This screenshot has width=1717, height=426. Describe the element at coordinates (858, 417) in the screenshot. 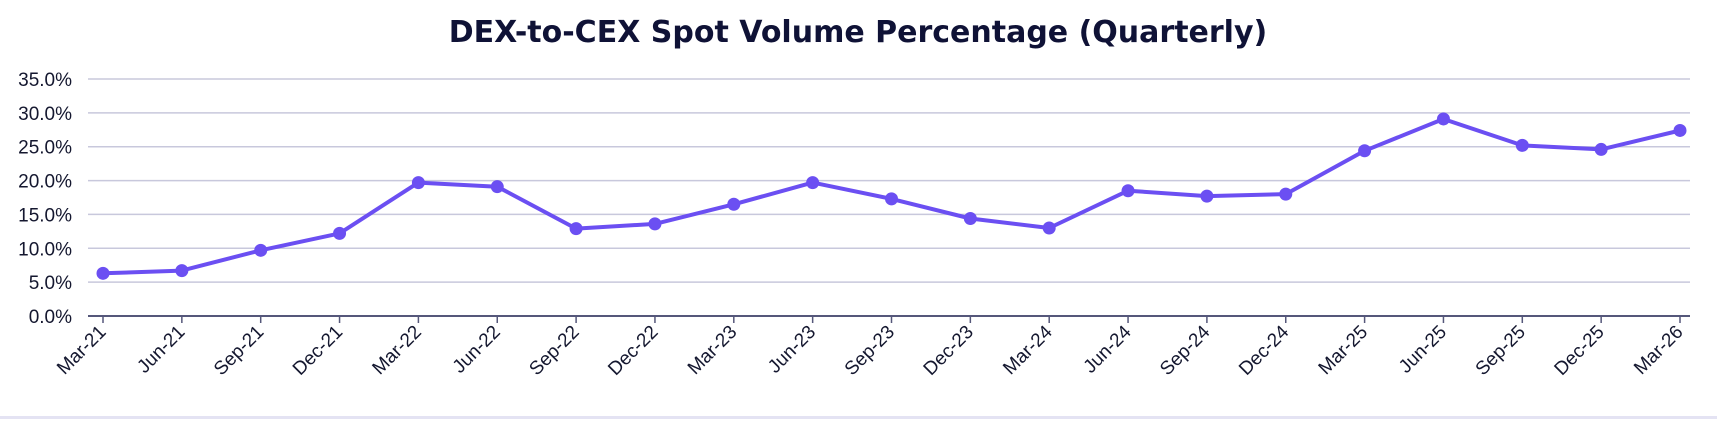

I see `bottom-divider` at that location.